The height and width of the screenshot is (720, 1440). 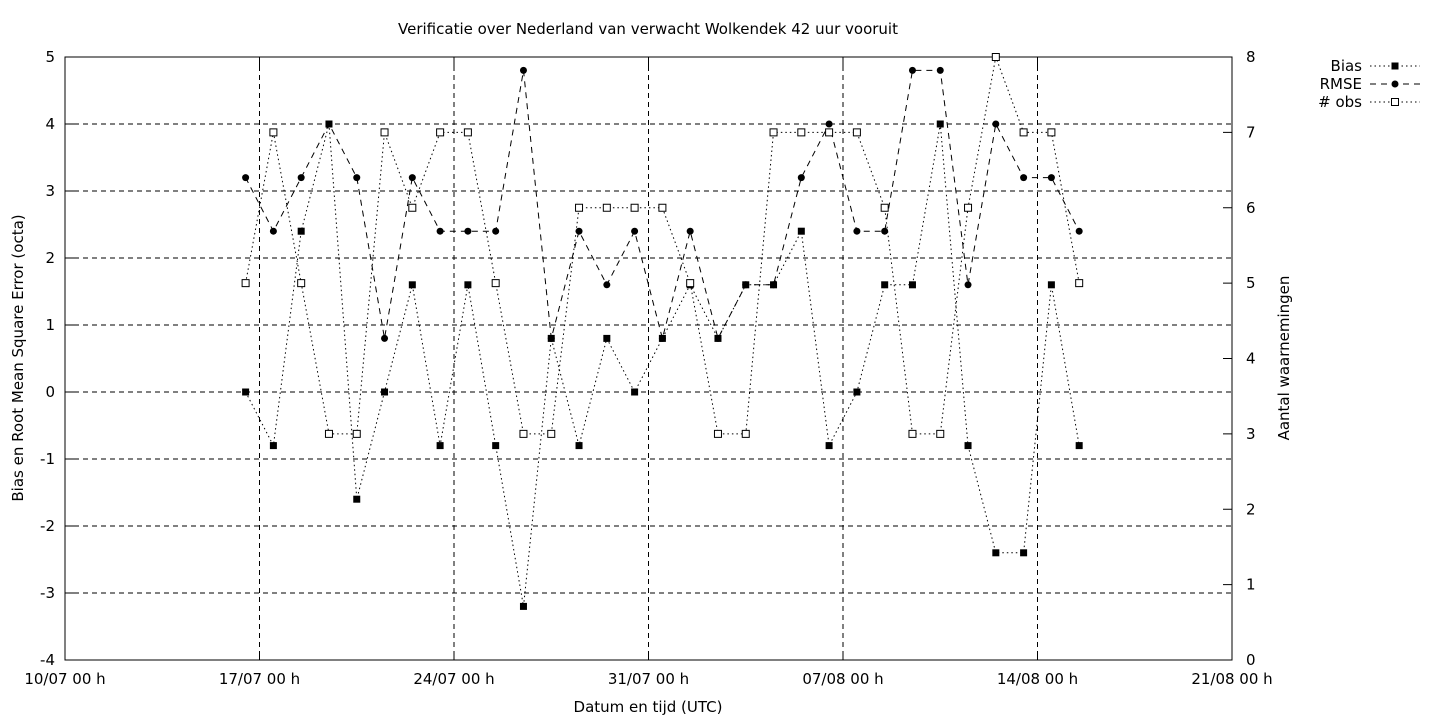 What do you see at coordinates (1251, 660) in the screenshot?
I see `y2-tick-label: 0` at bounding box center [1251, 660].